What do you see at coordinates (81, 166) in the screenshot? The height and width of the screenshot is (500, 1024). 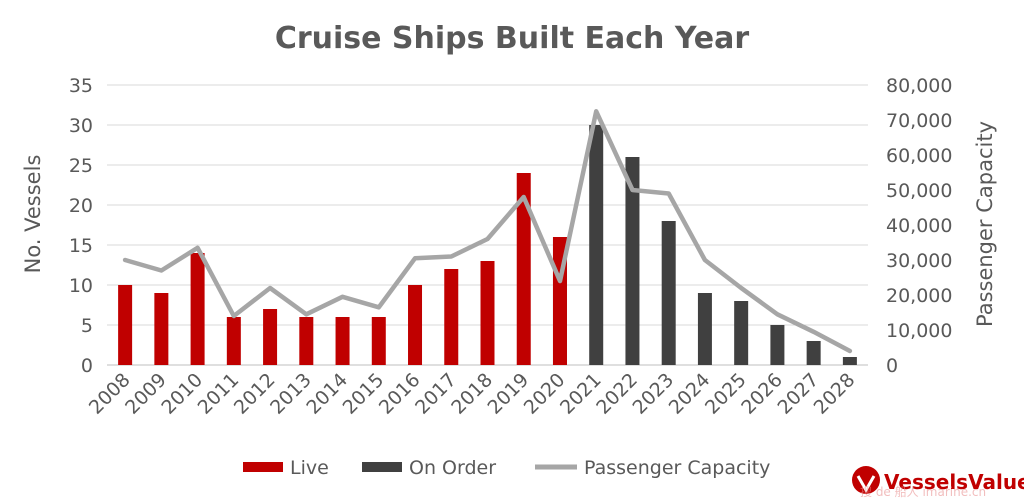 I see `y-left-tick-label: 25` at bounding box center [81, 166].